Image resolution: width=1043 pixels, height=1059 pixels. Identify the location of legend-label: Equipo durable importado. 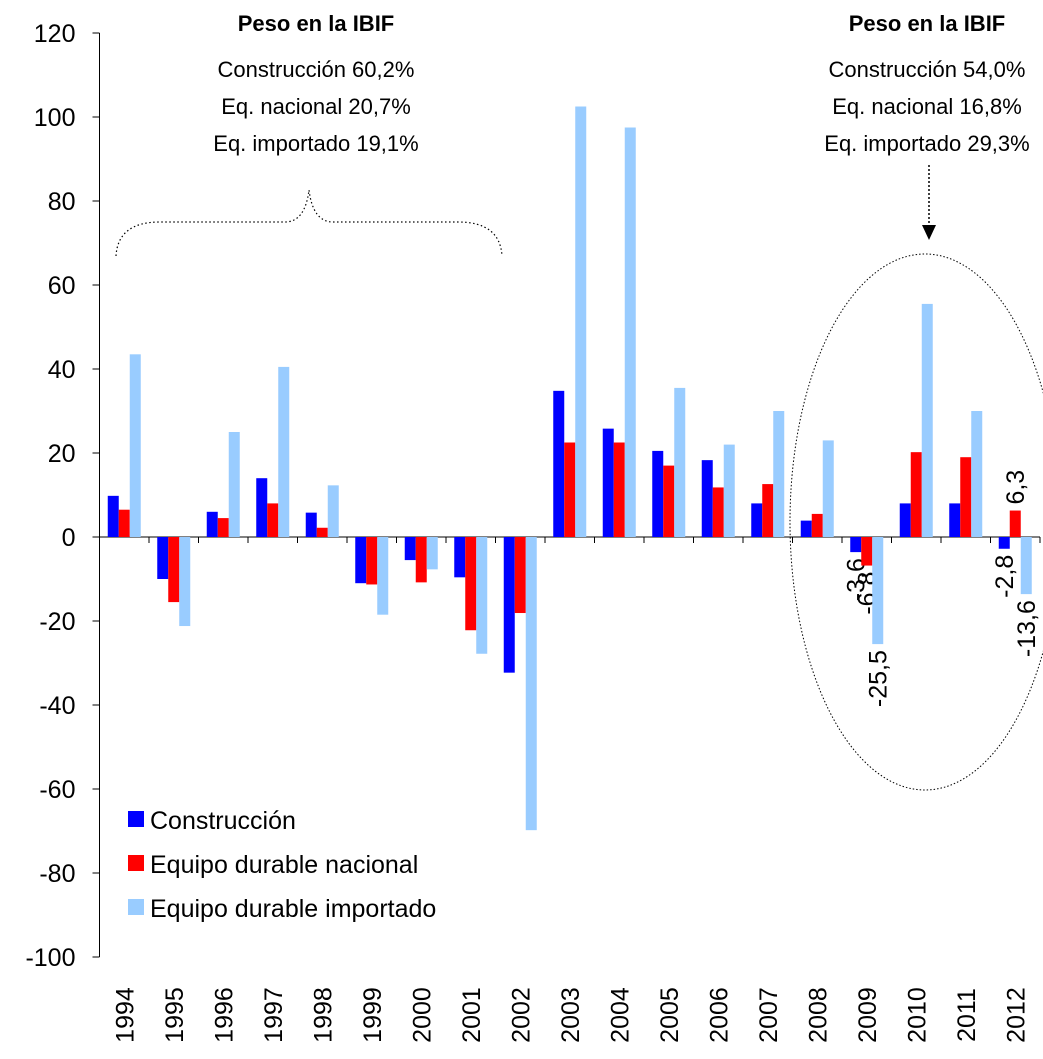
(293, 909).